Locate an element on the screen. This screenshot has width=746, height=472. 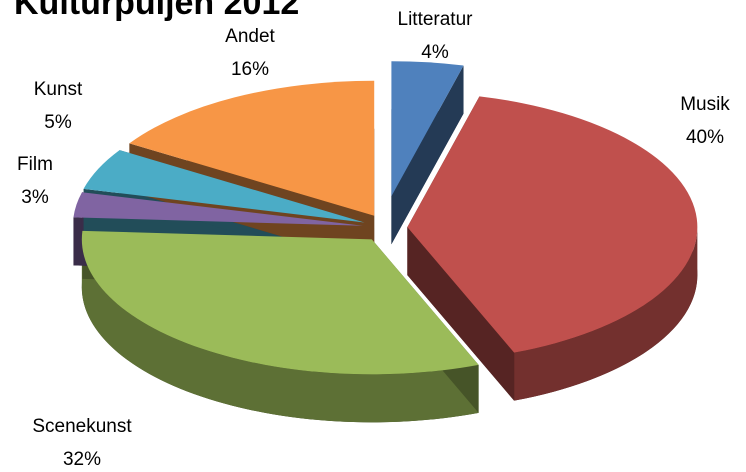
category-label: Musik is located at coordinates (705, 104).